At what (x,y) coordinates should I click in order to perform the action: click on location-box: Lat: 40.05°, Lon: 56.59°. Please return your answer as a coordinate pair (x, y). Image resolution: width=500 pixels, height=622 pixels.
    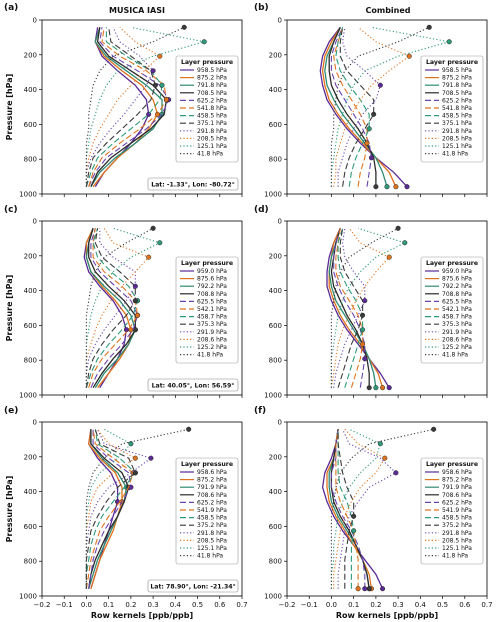
    Looking at the image, I should click on (193, 385).